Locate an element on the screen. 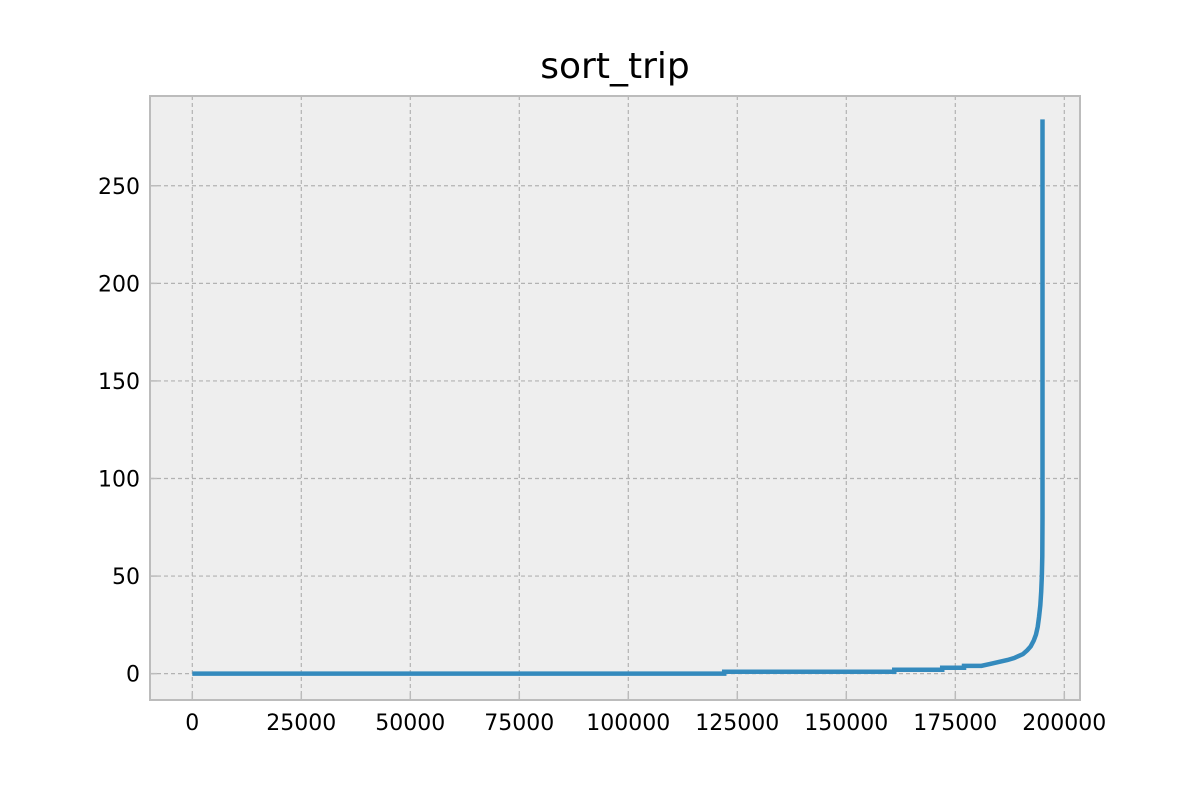 Image resolution: width=1200 pixels, height=805 pixels. x-tick-label: 175000 is located at coordinates (955, 723).